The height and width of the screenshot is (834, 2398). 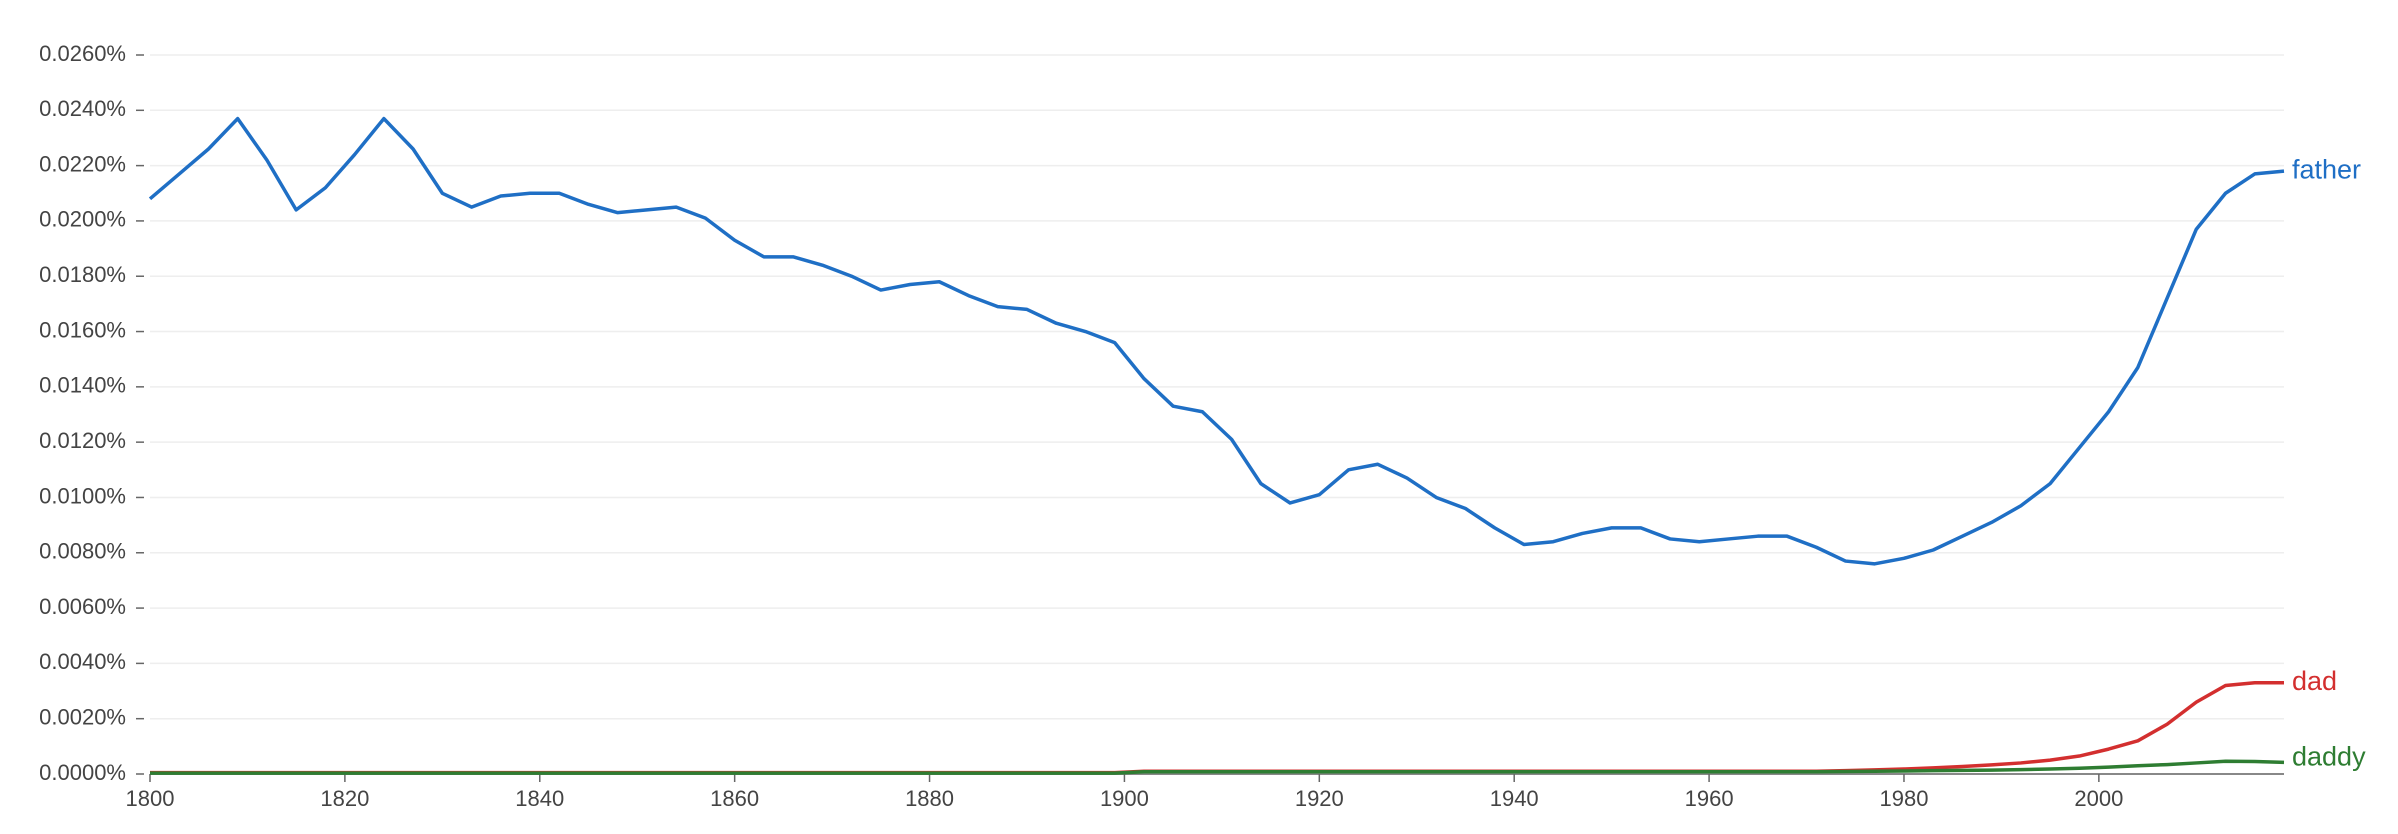 I want to click on y-tick-label: 0.0260%, so click(x=82, y=53).